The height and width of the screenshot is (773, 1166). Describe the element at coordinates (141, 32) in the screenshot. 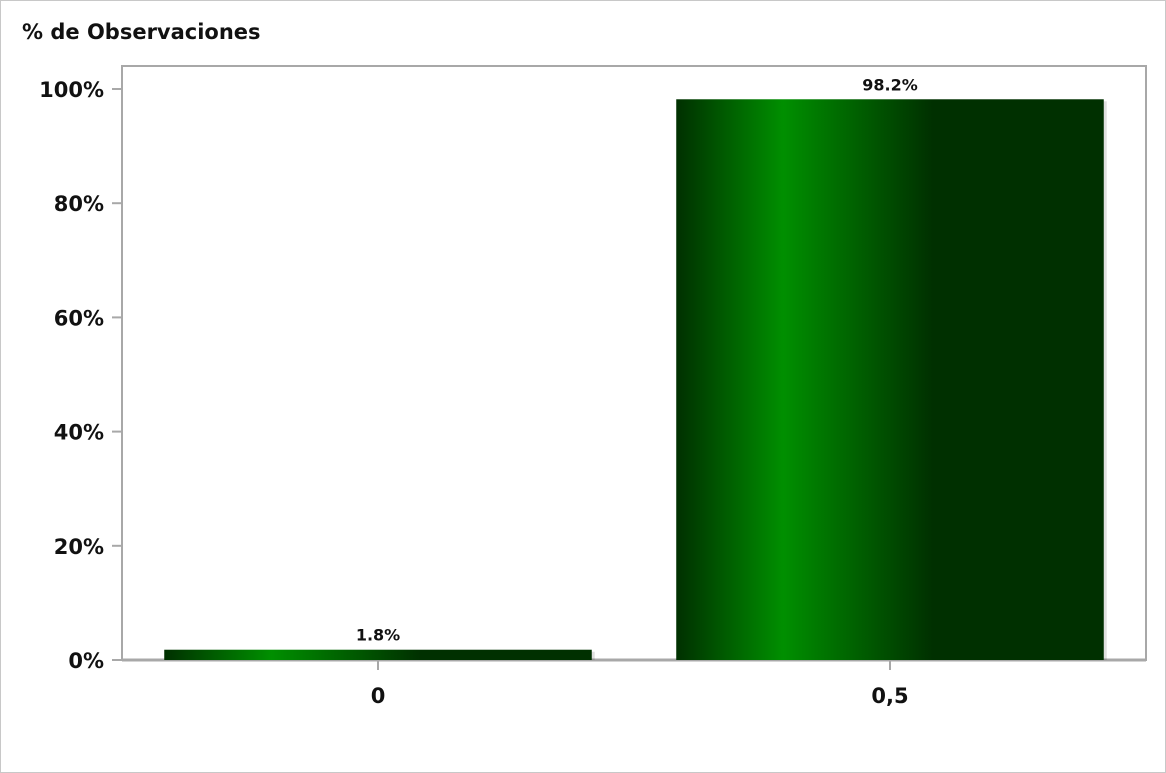

I see `y-axis-title: % de Observaciones` at that location.